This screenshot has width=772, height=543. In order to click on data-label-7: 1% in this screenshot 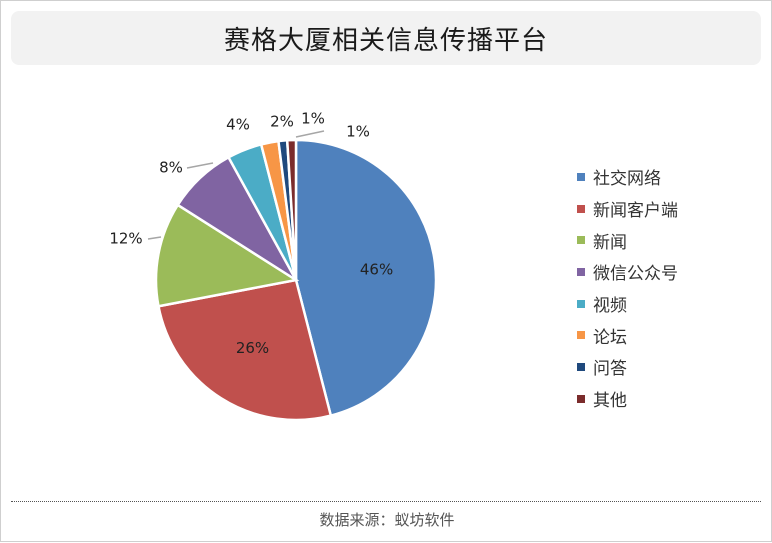, I will do `click(313, 119)`.